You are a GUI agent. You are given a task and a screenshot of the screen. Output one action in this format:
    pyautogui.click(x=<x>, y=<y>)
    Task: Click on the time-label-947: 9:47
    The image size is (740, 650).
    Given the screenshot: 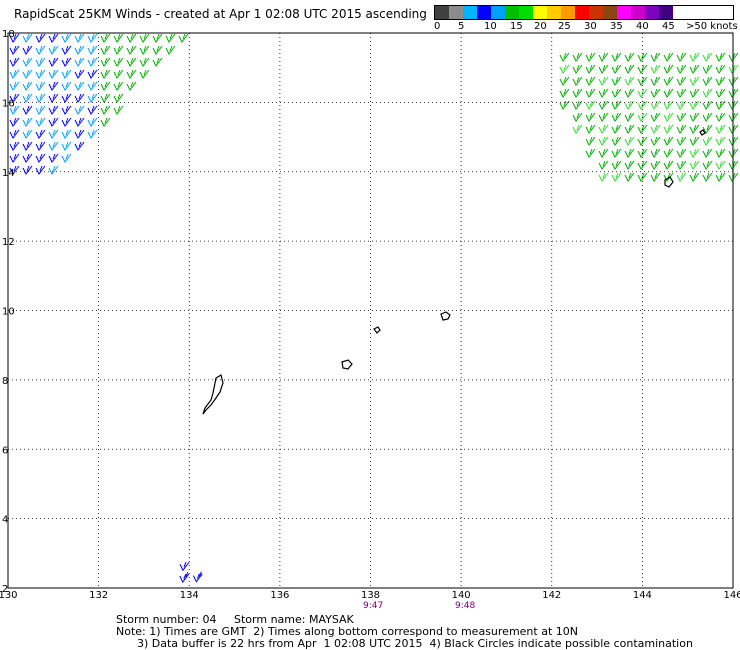 What is the action you would take?
    pyautogui.click(x=373, y=606)
    